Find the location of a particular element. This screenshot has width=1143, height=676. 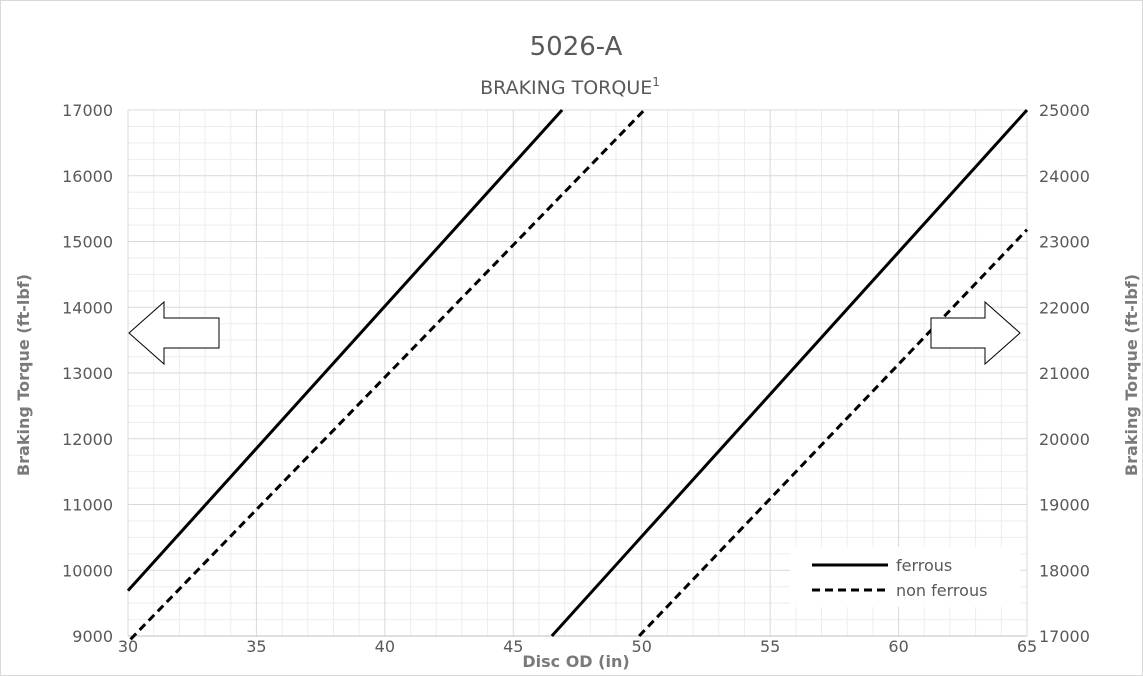

y-tick-label-left: 11000 is located at coordinates (87, 505).